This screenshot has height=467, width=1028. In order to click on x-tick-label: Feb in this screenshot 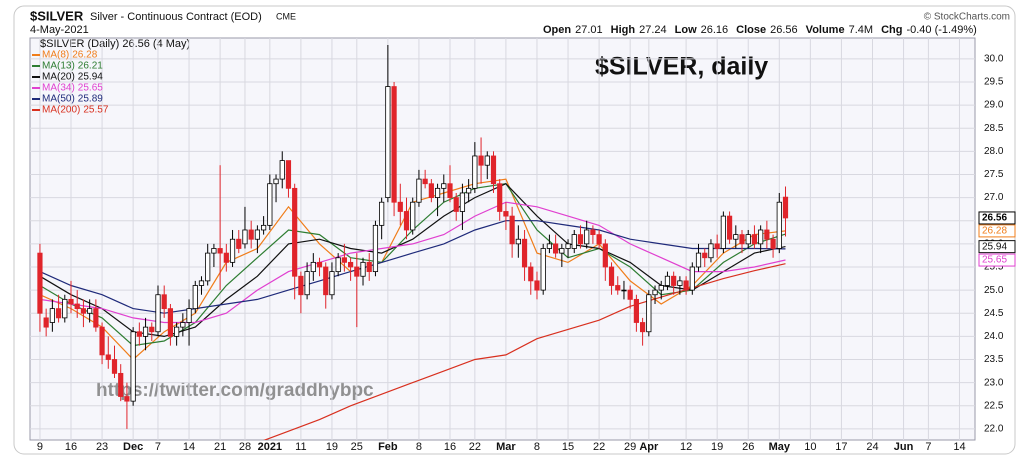, I will do `click(388, 447)`.